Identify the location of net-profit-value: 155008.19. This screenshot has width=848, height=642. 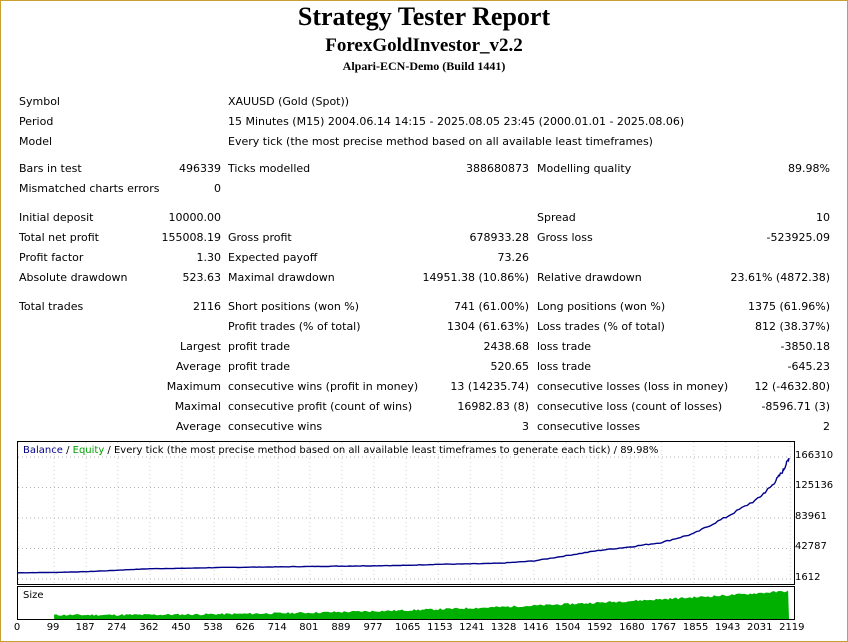
(191, 237).